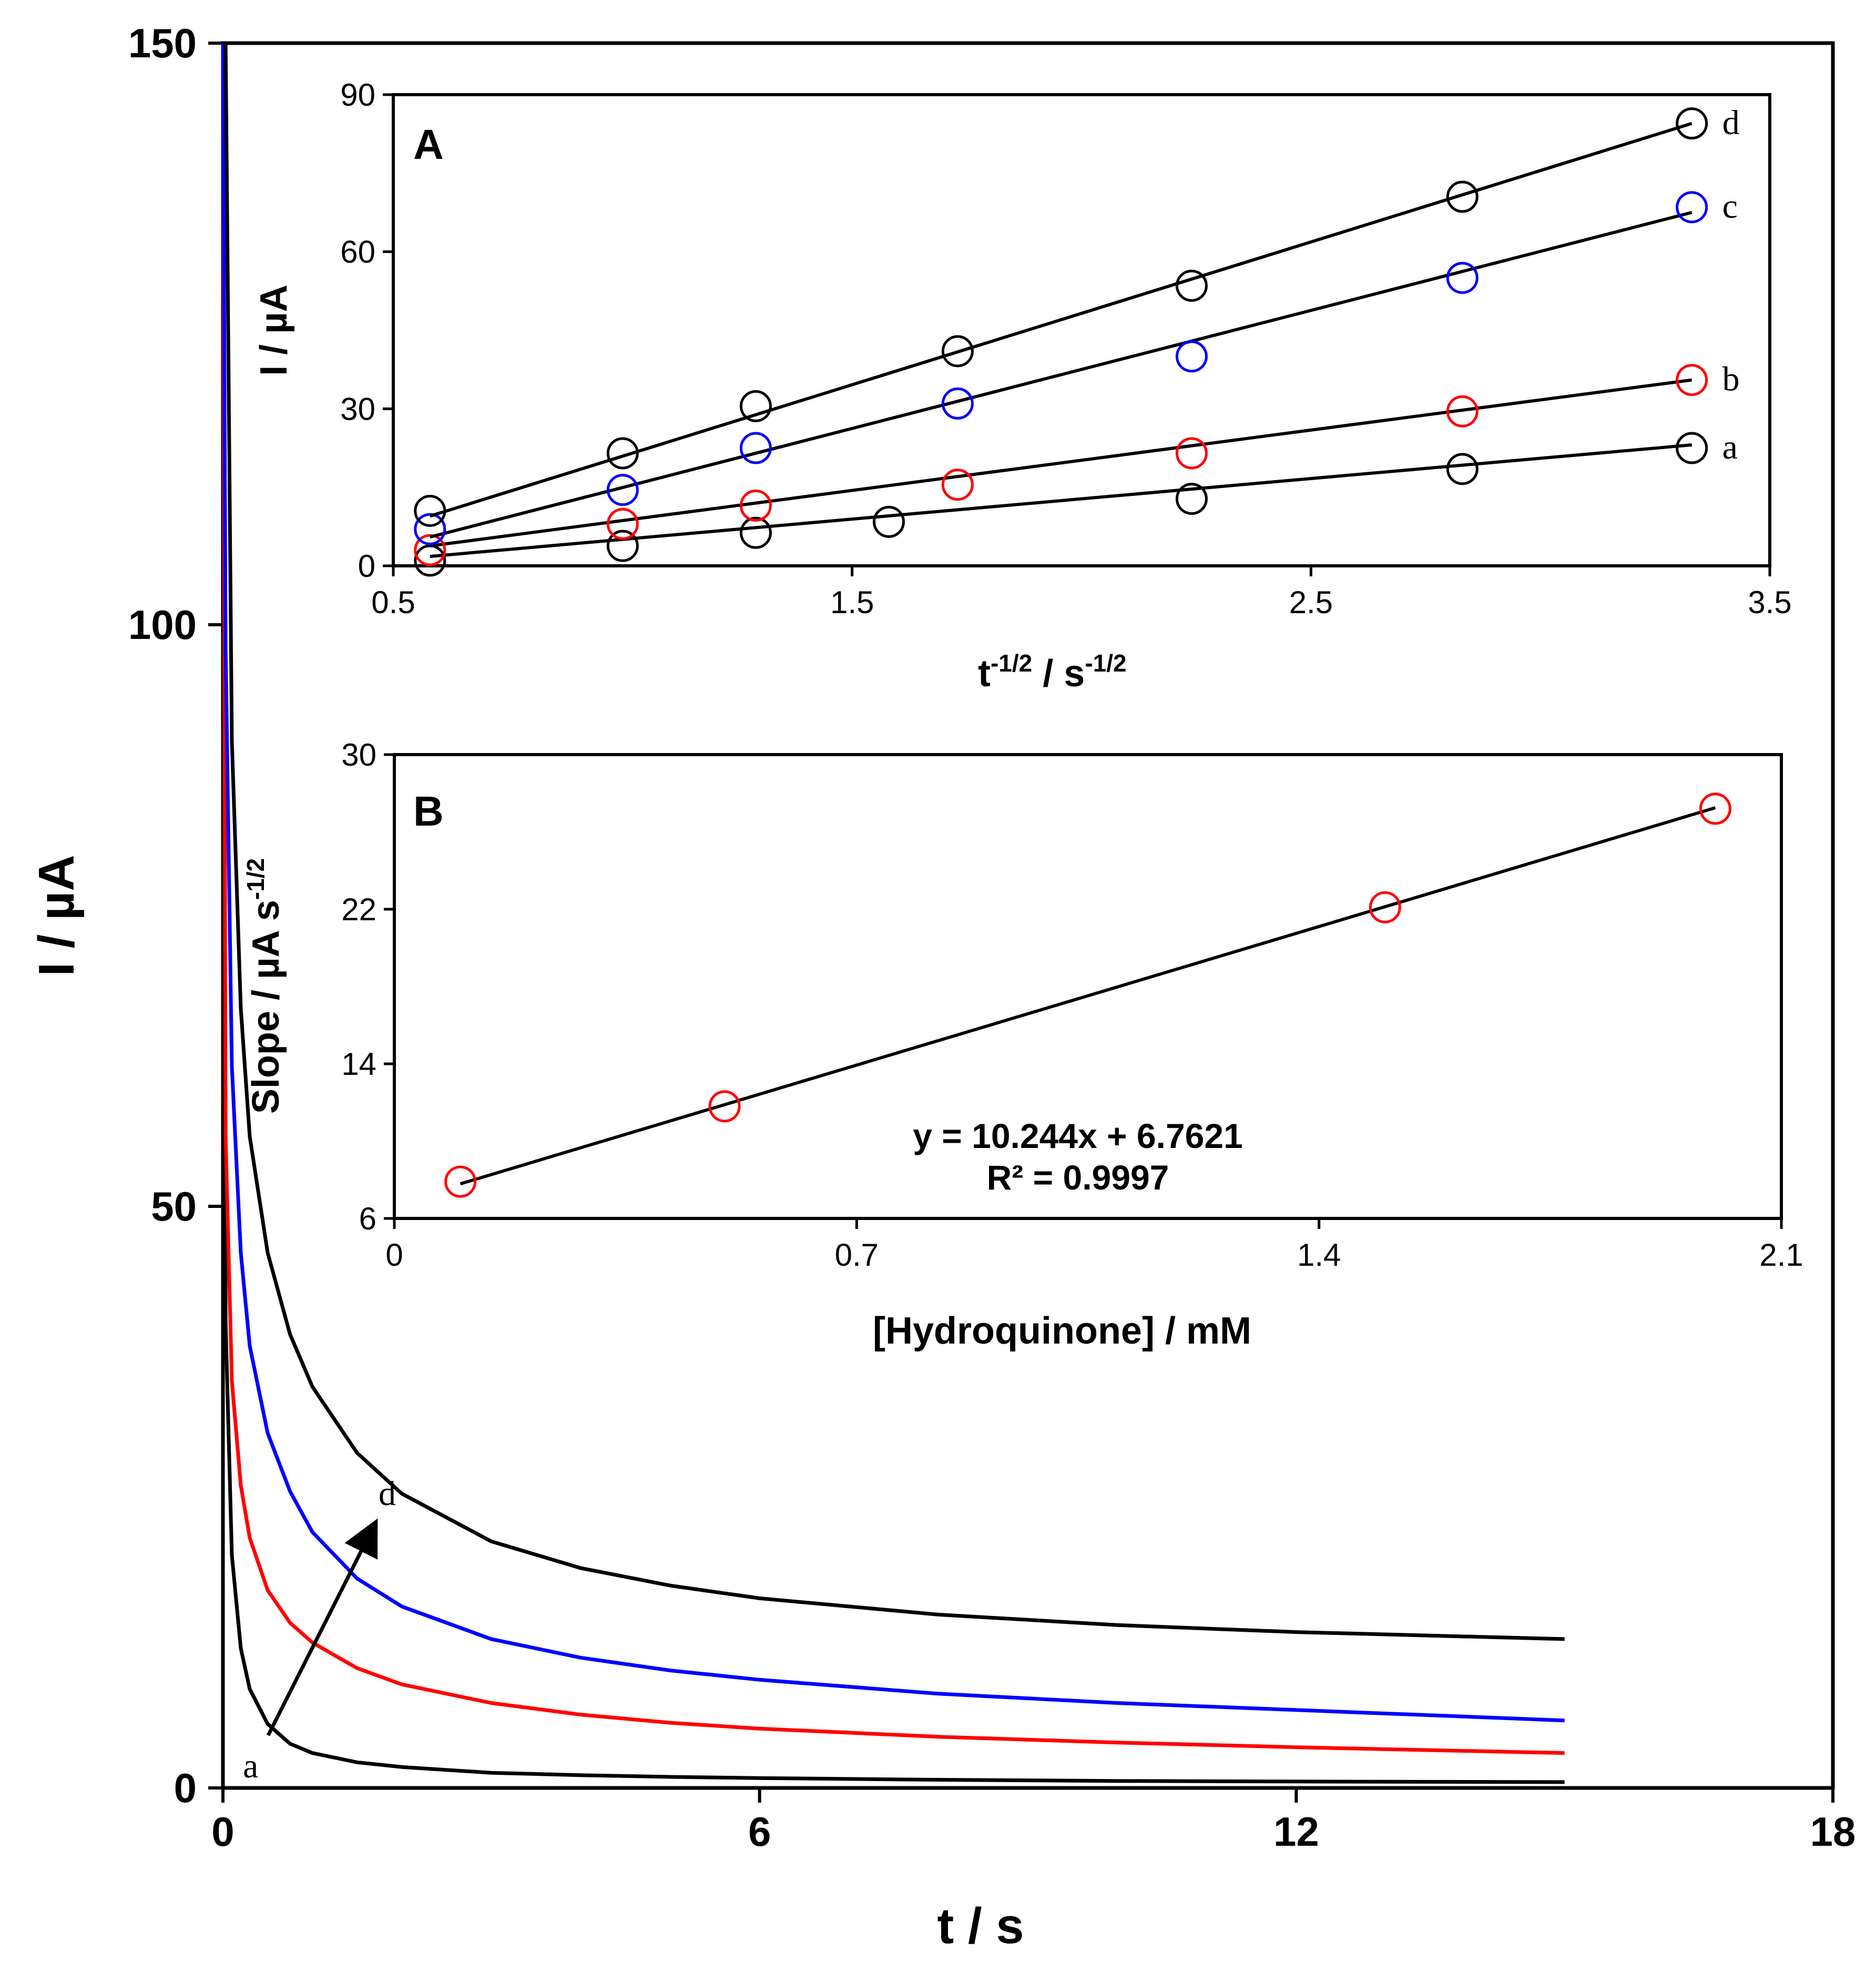 This screenshot has width=1876, height=1962. What do you see at coordinates (251, 1766) in the screenshot?
I see `arrow-start-label: a` at bounding box center [251, 1766].